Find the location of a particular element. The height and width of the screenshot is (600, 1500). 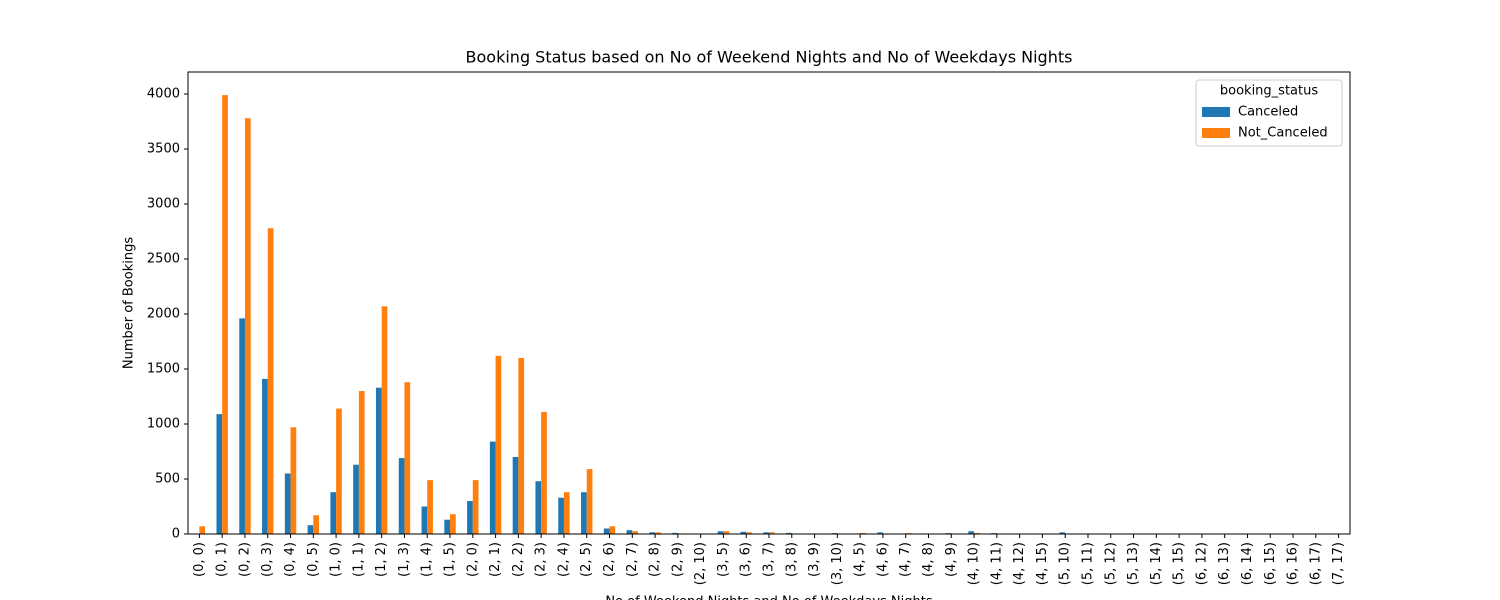

y-tick-label: 500 is located at coordinates (167, 479).